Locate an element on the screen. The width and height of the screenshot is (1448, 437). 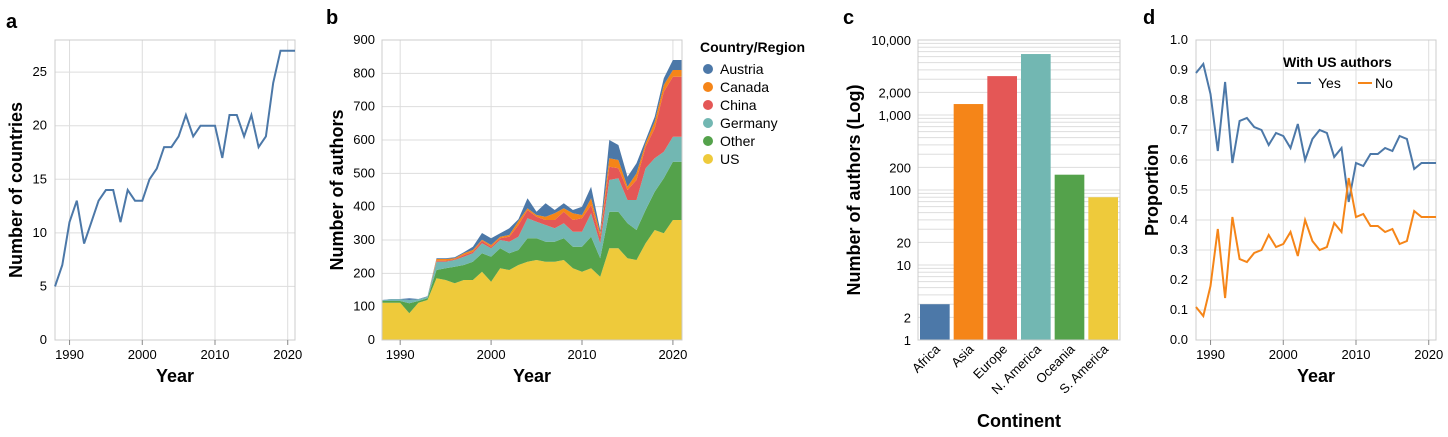
a-x-tick-label: 2020 is located at coordinates (287, 354).